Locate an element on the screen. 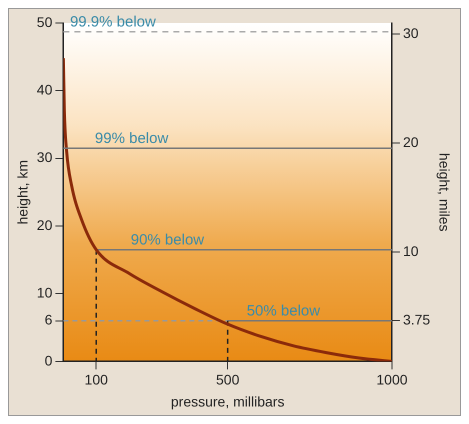 The height and width of the screenshot is (424, 469). y-tick-label: 50 is located at coordinates (44, 22).